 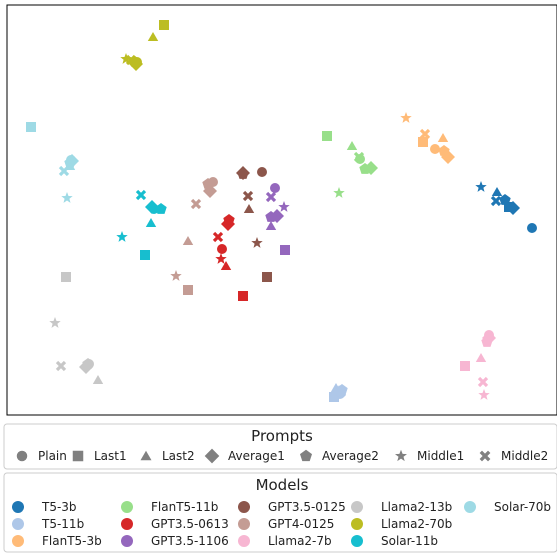 I want to click on series-t5-11b, so click(x=338, y=392).